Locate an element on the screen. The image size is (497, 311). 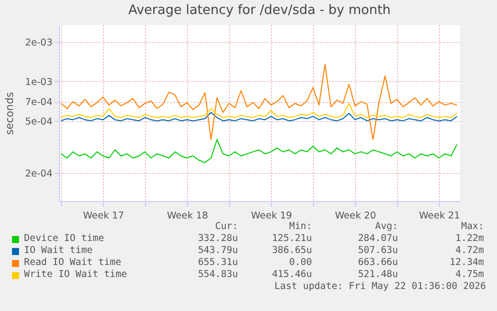
y-tick-label: 2e-03 is located at coordinates (38, 43).